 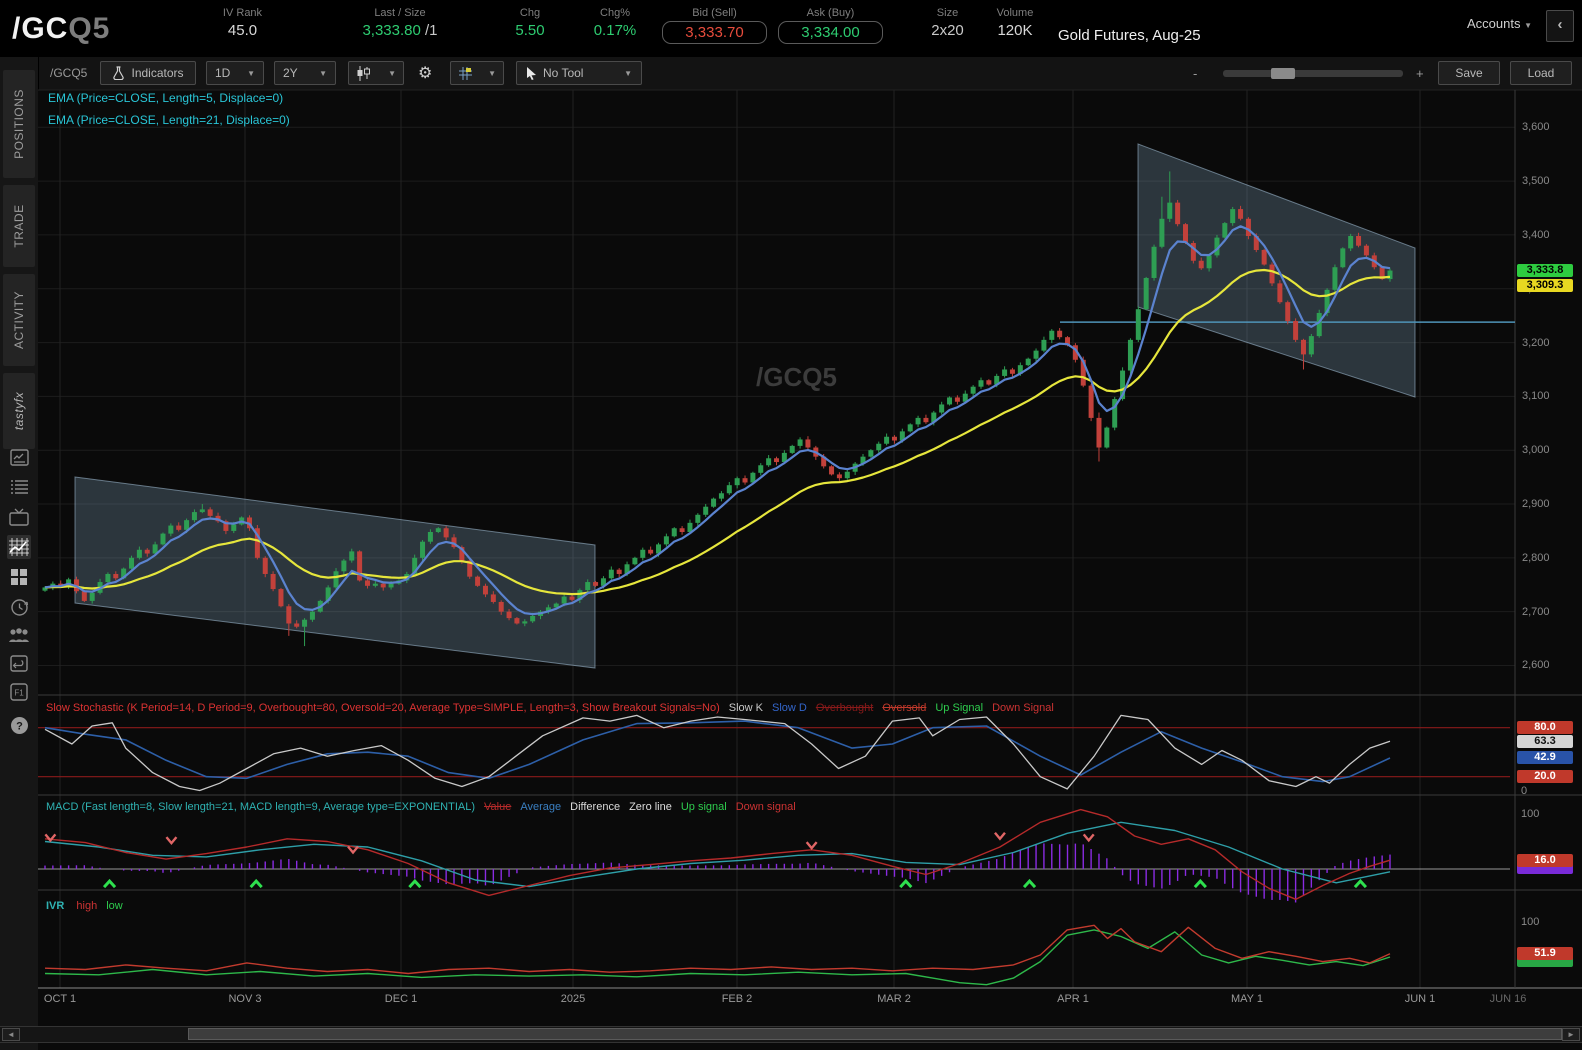 What do you see at coordinates (19, 457) in the screenshot?
I see `news-chart-icon` at bounding box center [19, 457].